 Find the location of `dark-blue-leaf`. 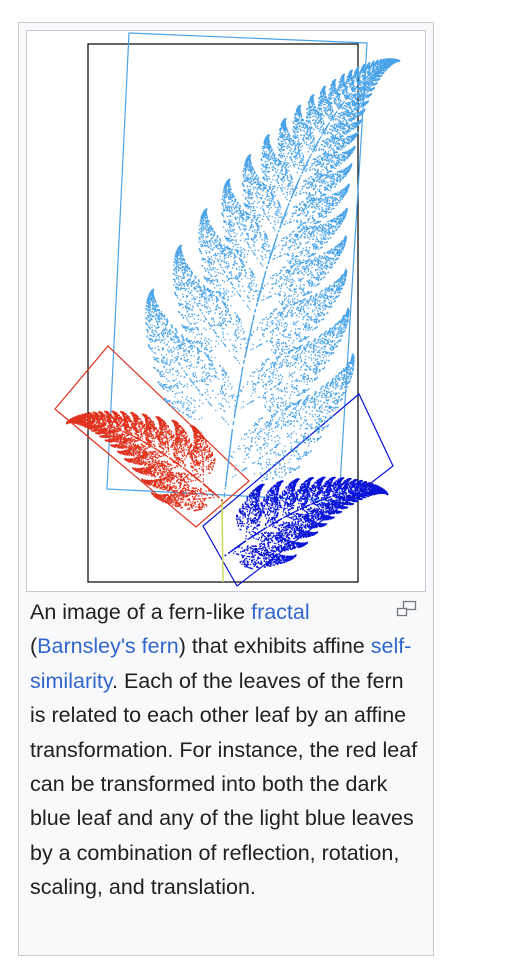

dark-blue-leaf is located at coordinates (306, 523).